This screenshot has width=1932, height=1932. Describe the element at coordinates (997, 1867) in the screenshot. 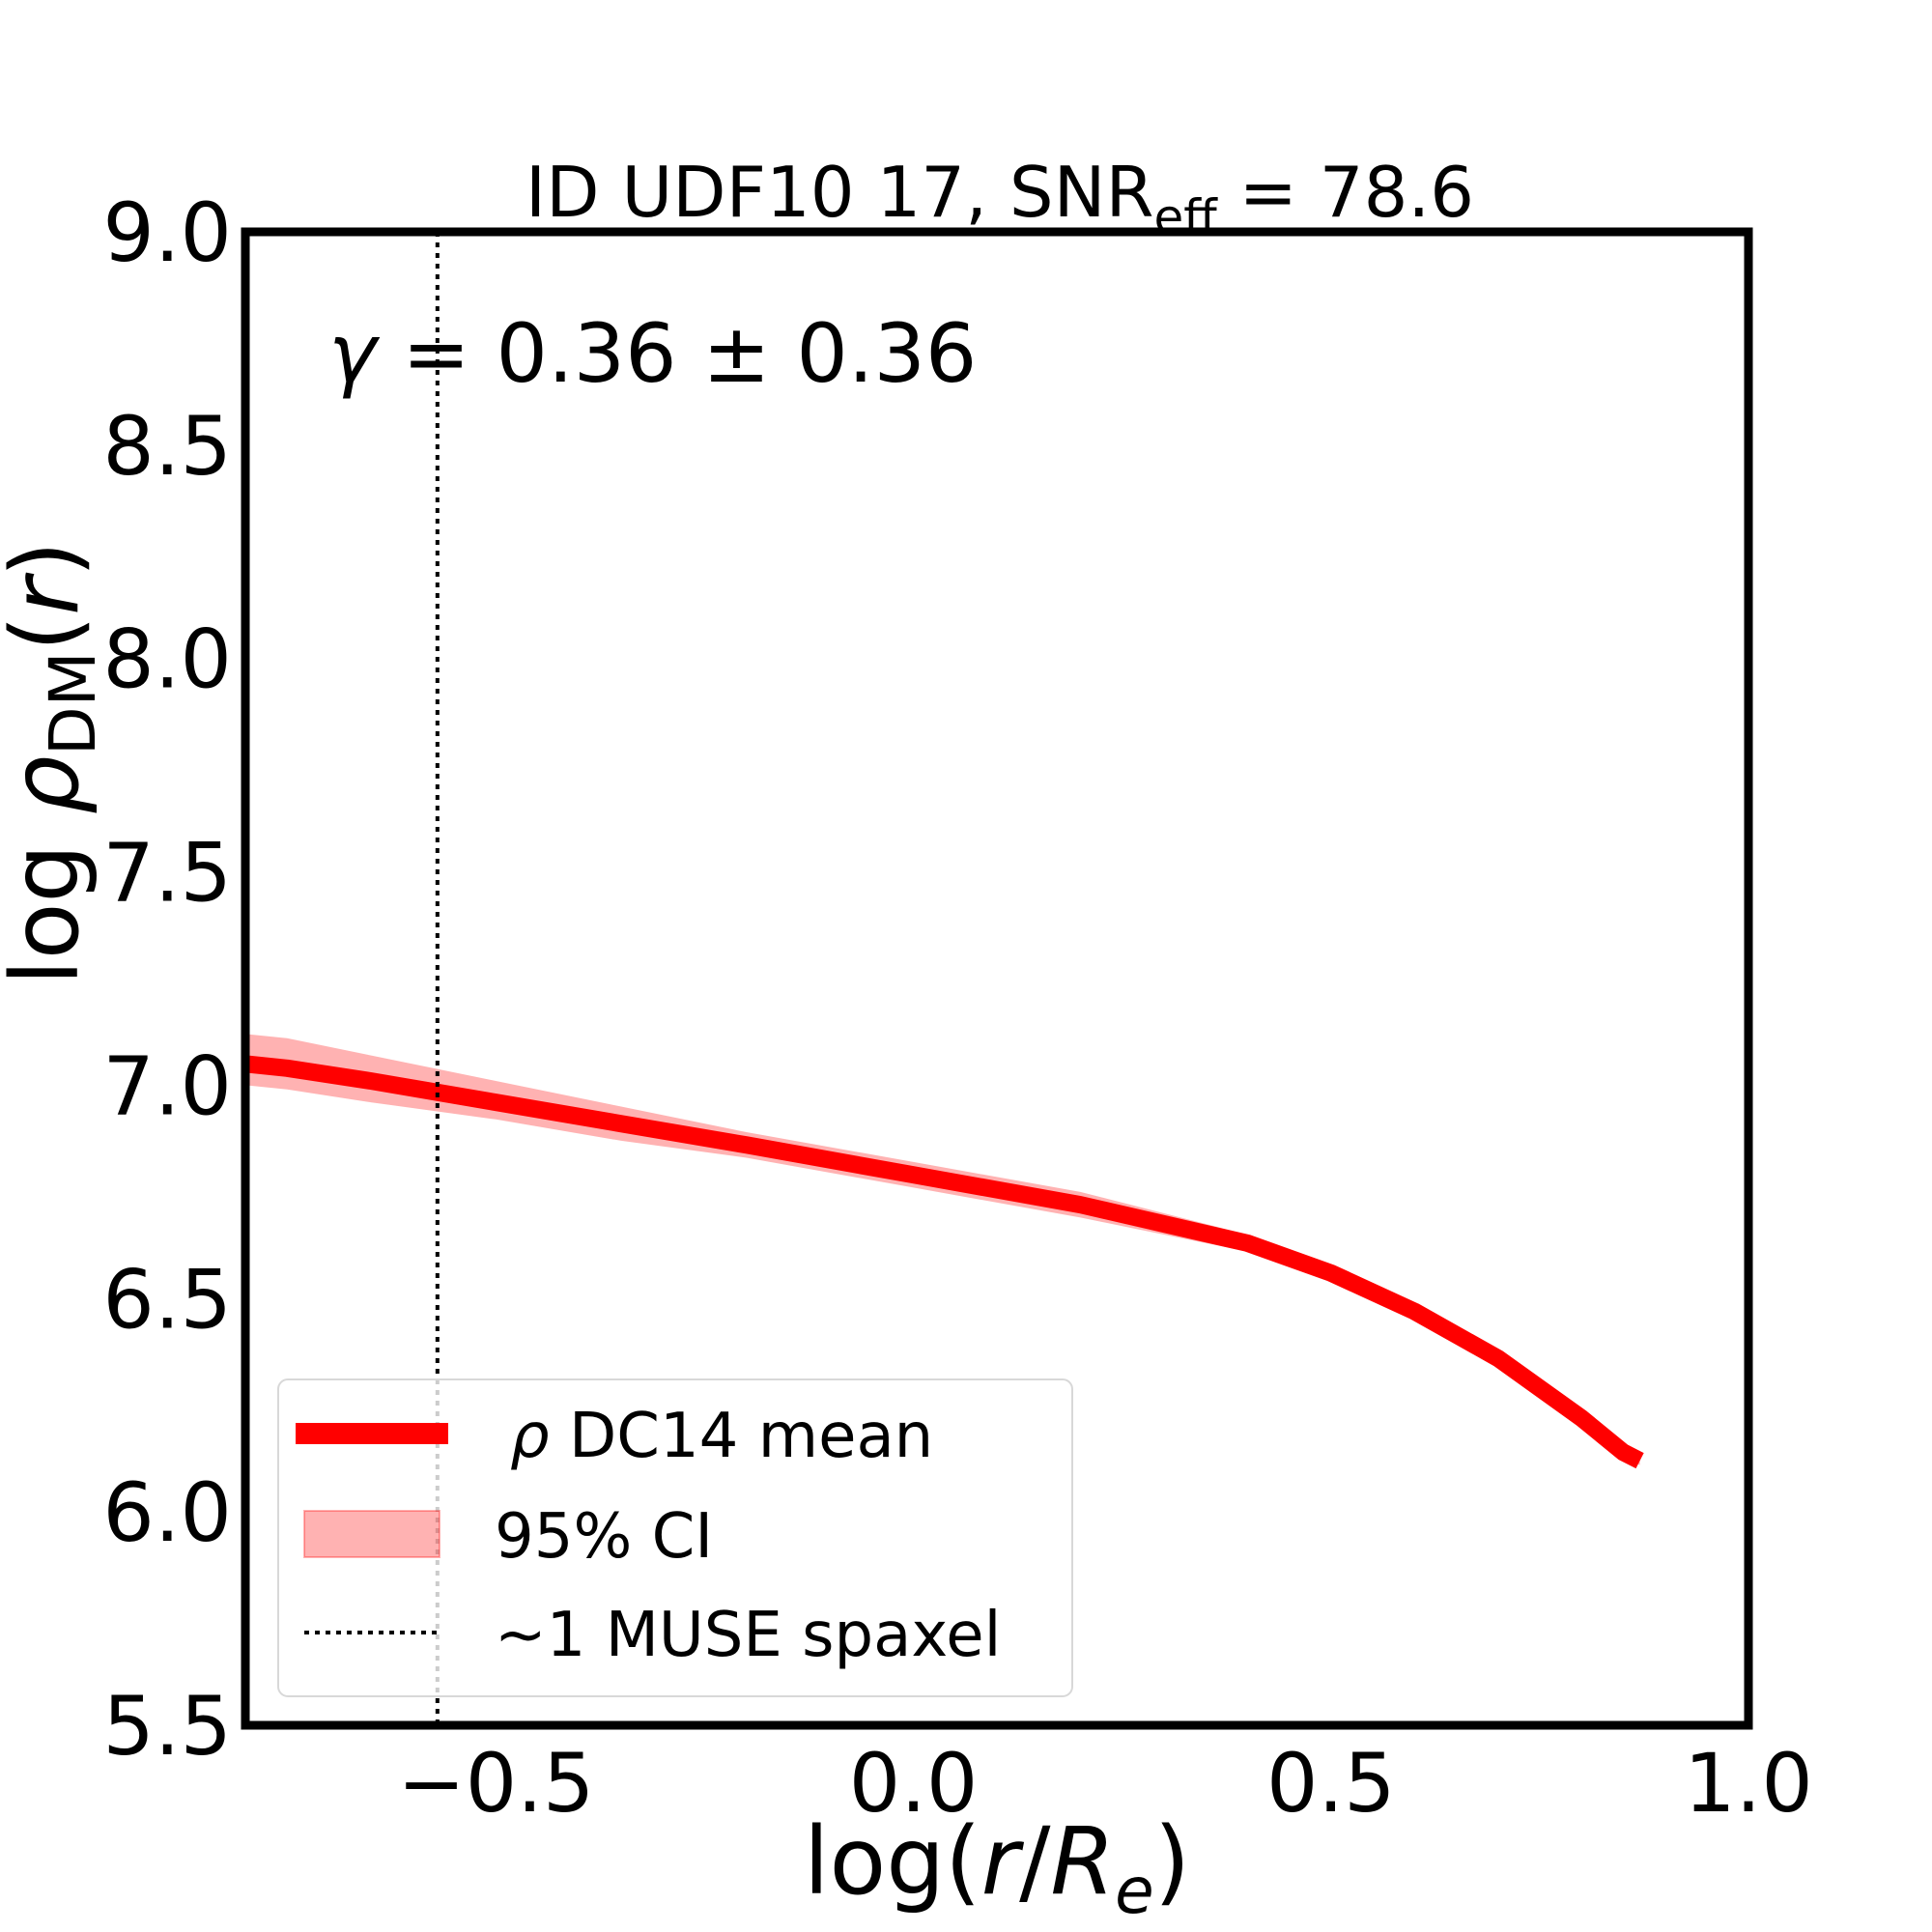

I see `x-axis-label: log(r/Re)` at that location.